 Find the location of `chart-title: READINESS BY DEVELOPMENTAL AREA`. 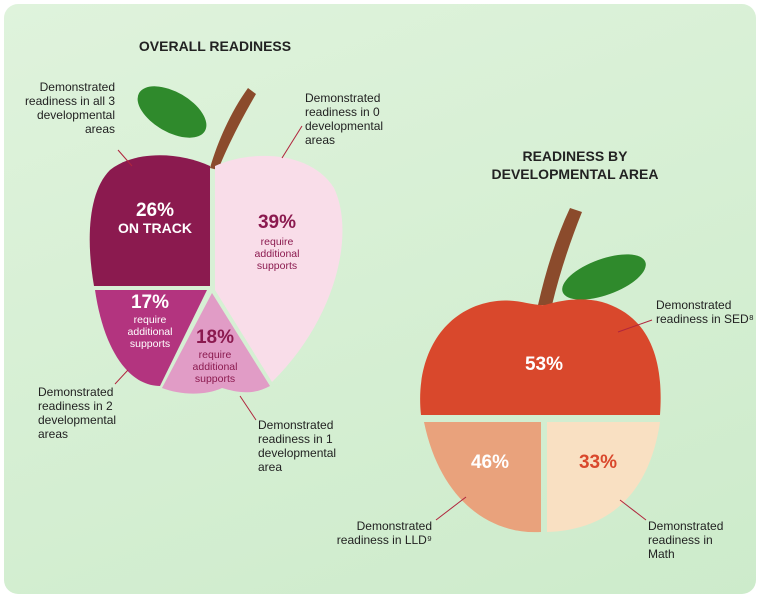

chart-title: READINESS BY DEVELOPMENTAL AREA is located at coordinates (575, 165).